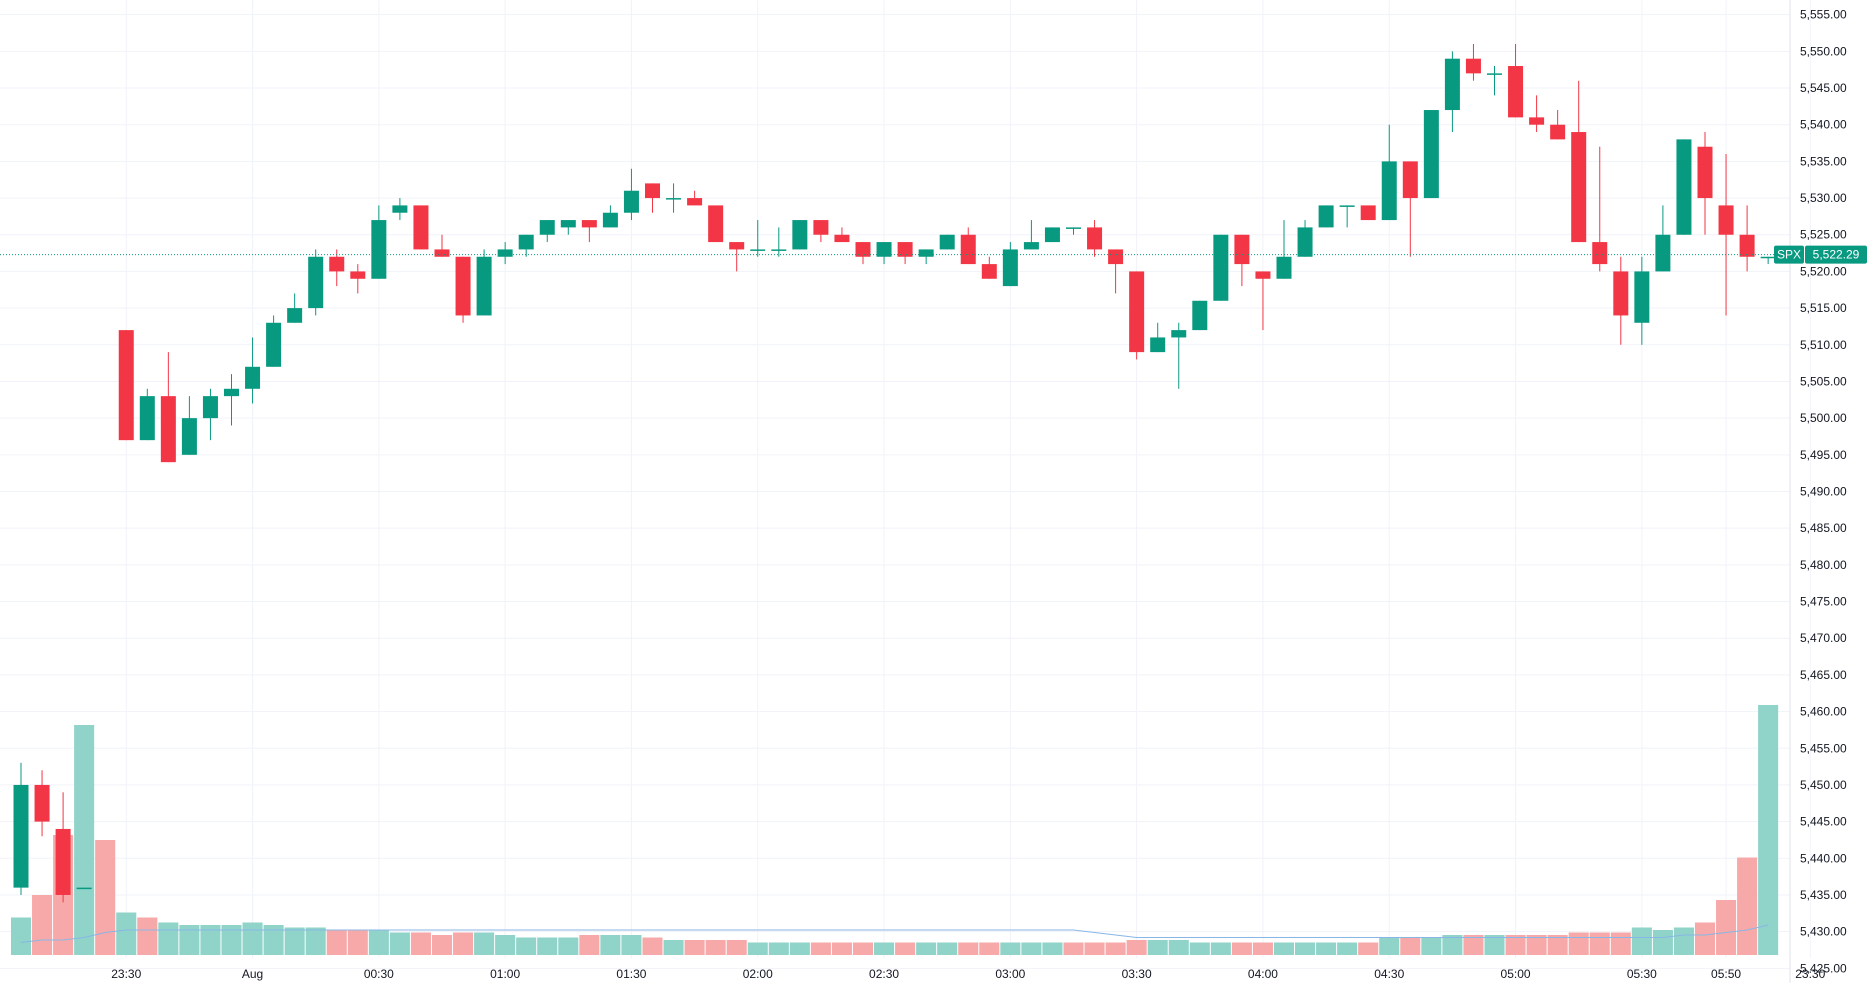 The image size is (1876, 988). Describe the element at coordinates (1823, 858) in the screenshot. I see `price-tick-label: 5,440.00` at that location.